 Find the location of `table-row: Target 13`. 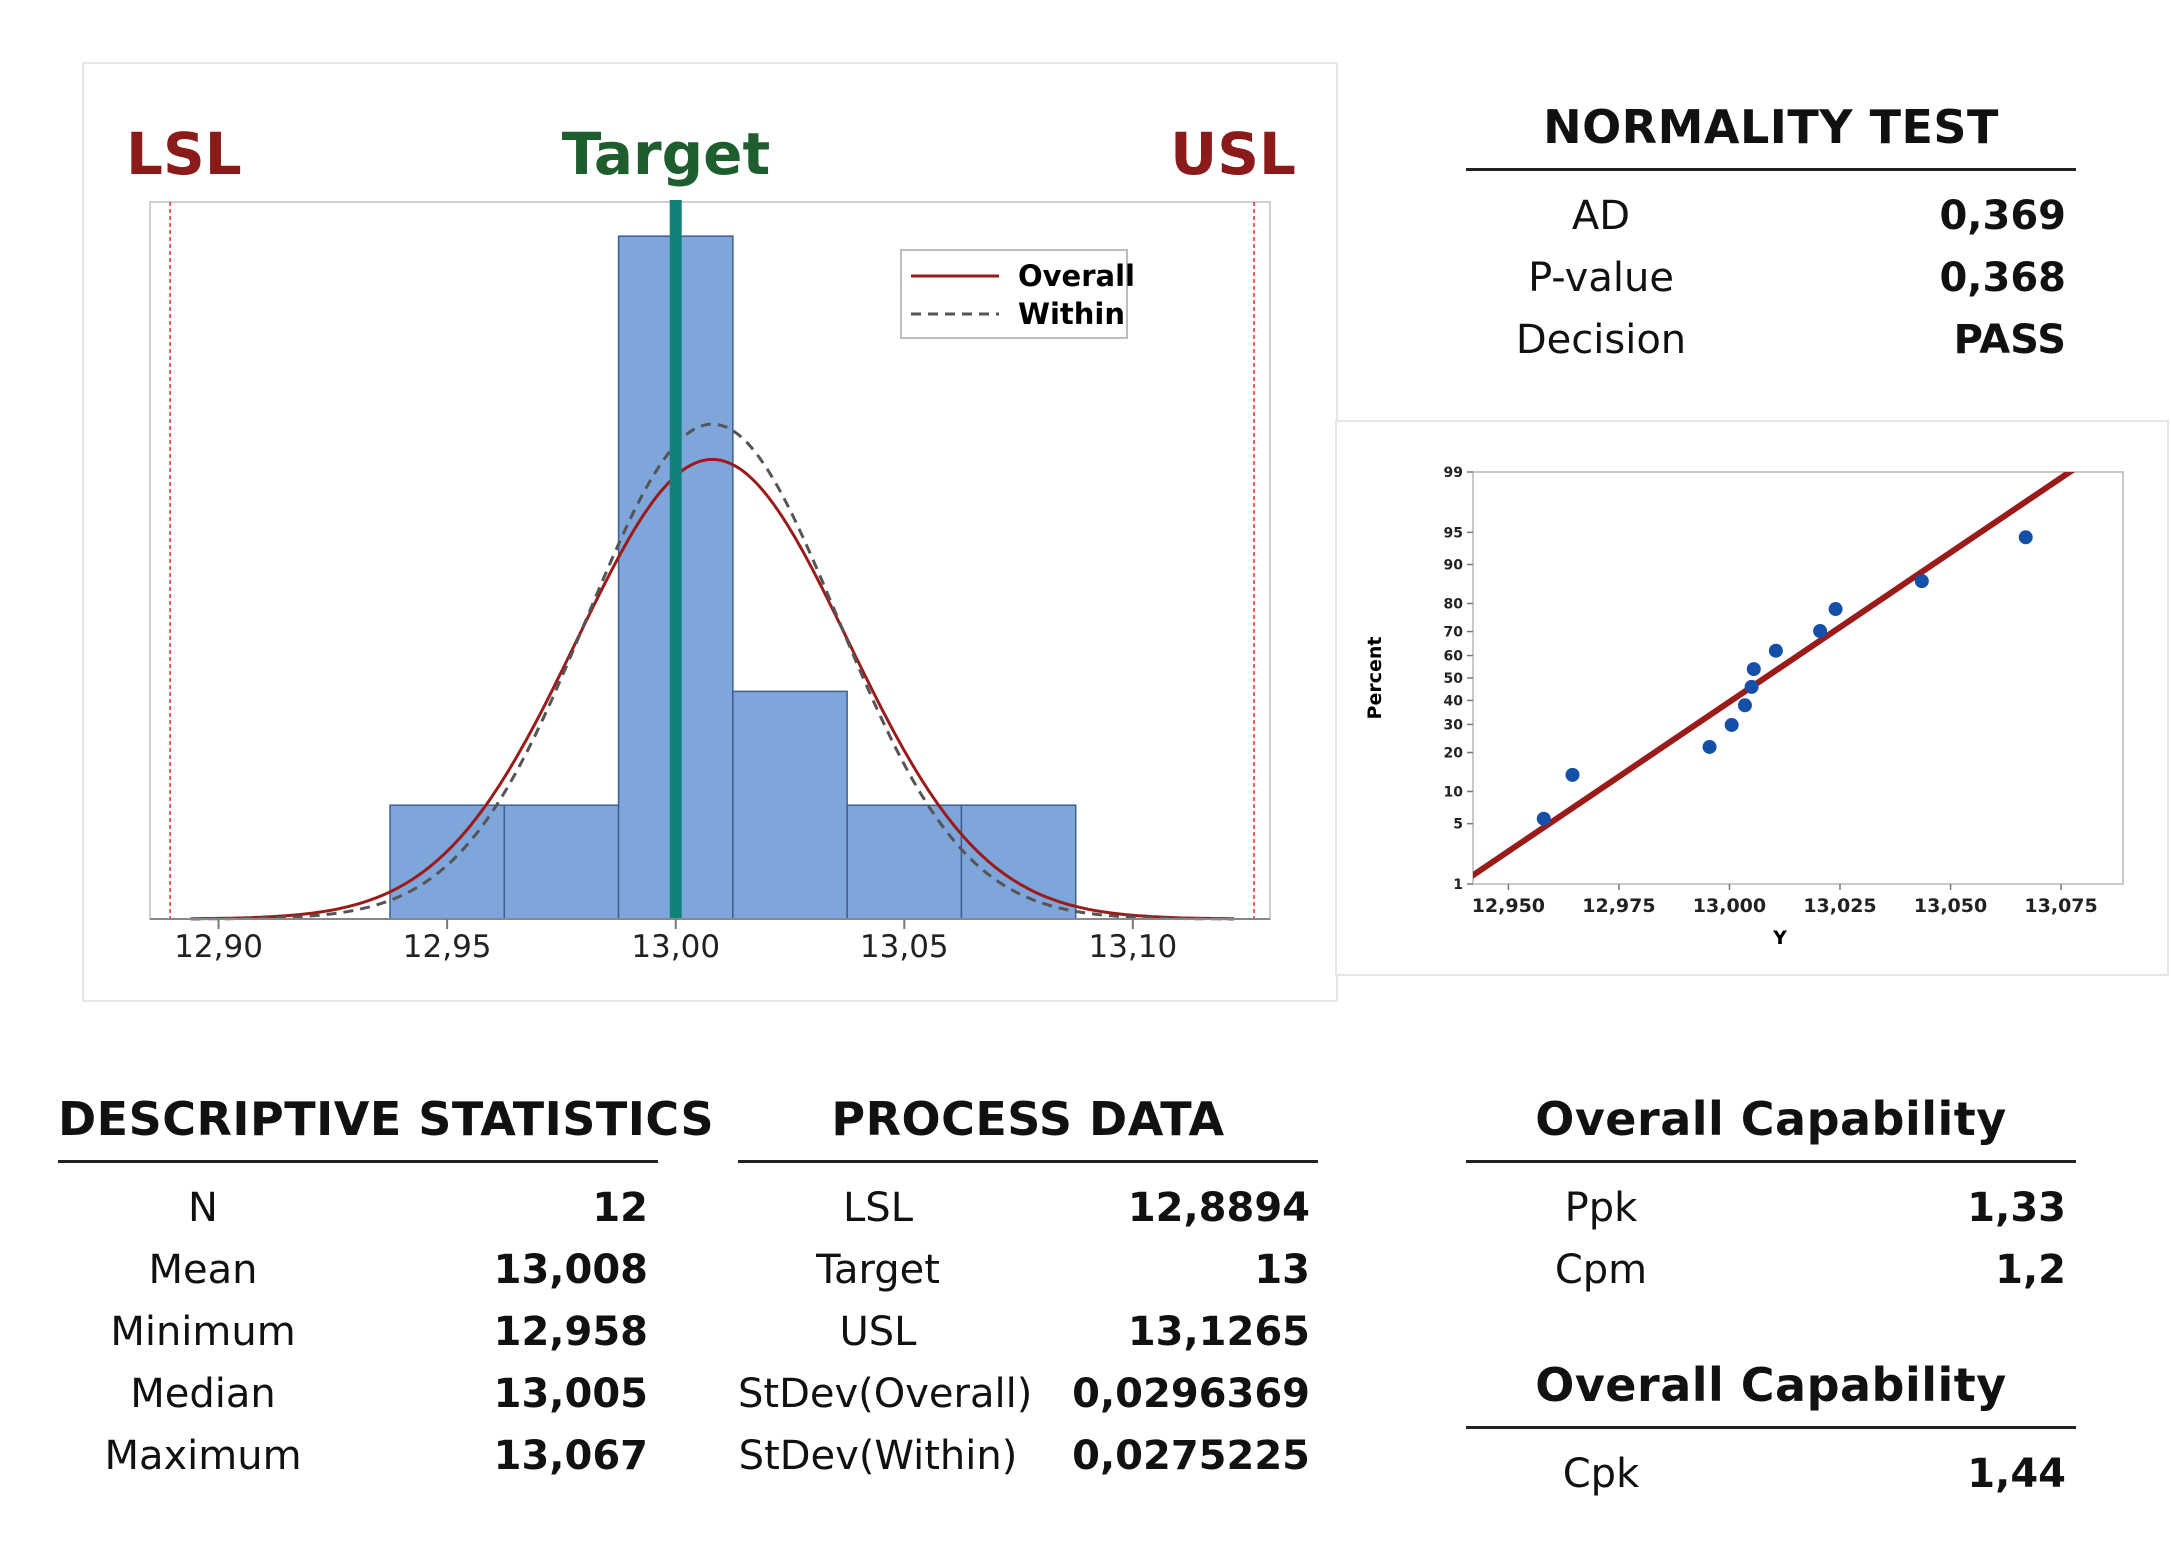

table-row: Target 13 is located at coordinates (1028, 1270).